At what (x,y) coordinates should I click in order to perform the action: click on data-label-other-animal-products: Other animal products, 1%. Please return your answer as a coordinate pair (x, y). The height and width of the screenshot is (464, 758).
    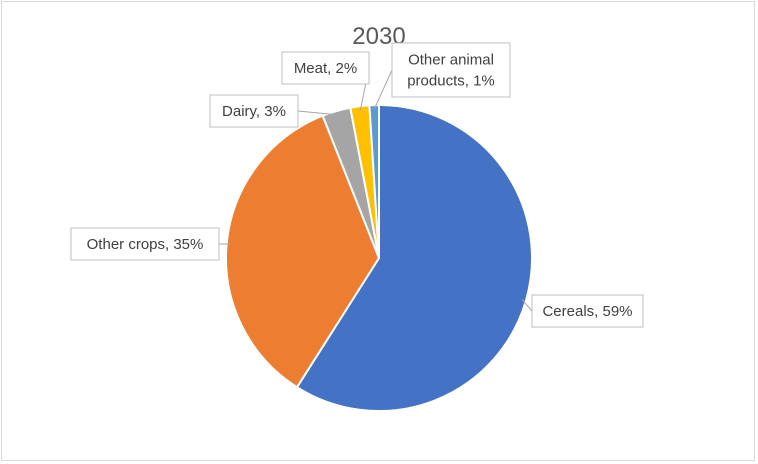
    Looking at the image, I should click on (451, 70).